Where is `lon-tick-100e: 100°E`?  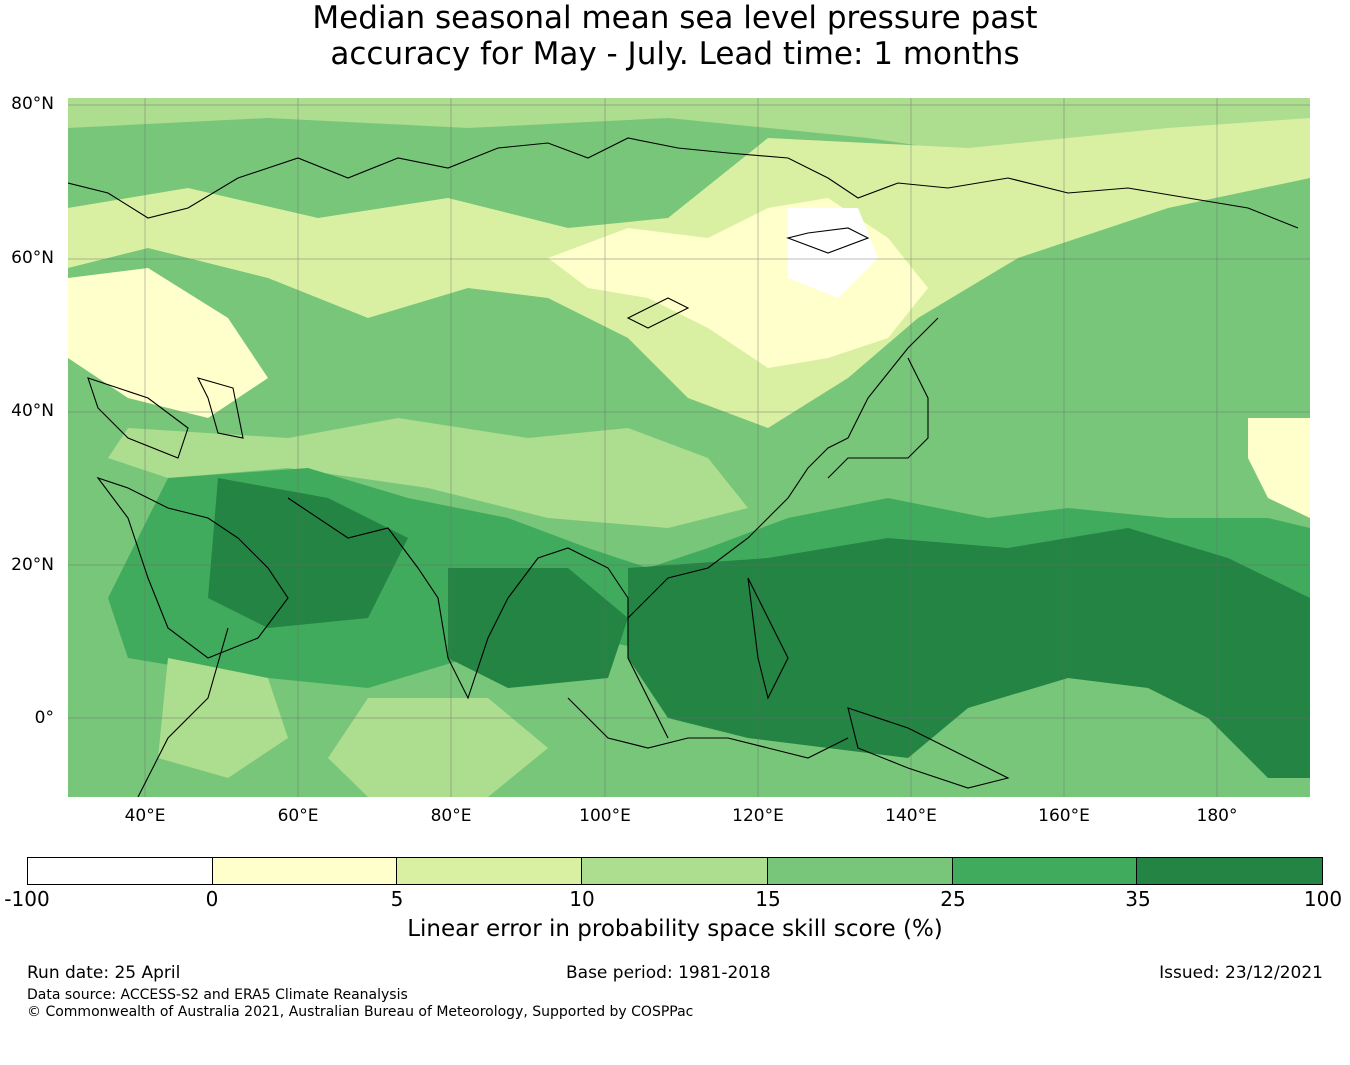 lon-tick-100e: 100°E is located at coordinates (605, 816).